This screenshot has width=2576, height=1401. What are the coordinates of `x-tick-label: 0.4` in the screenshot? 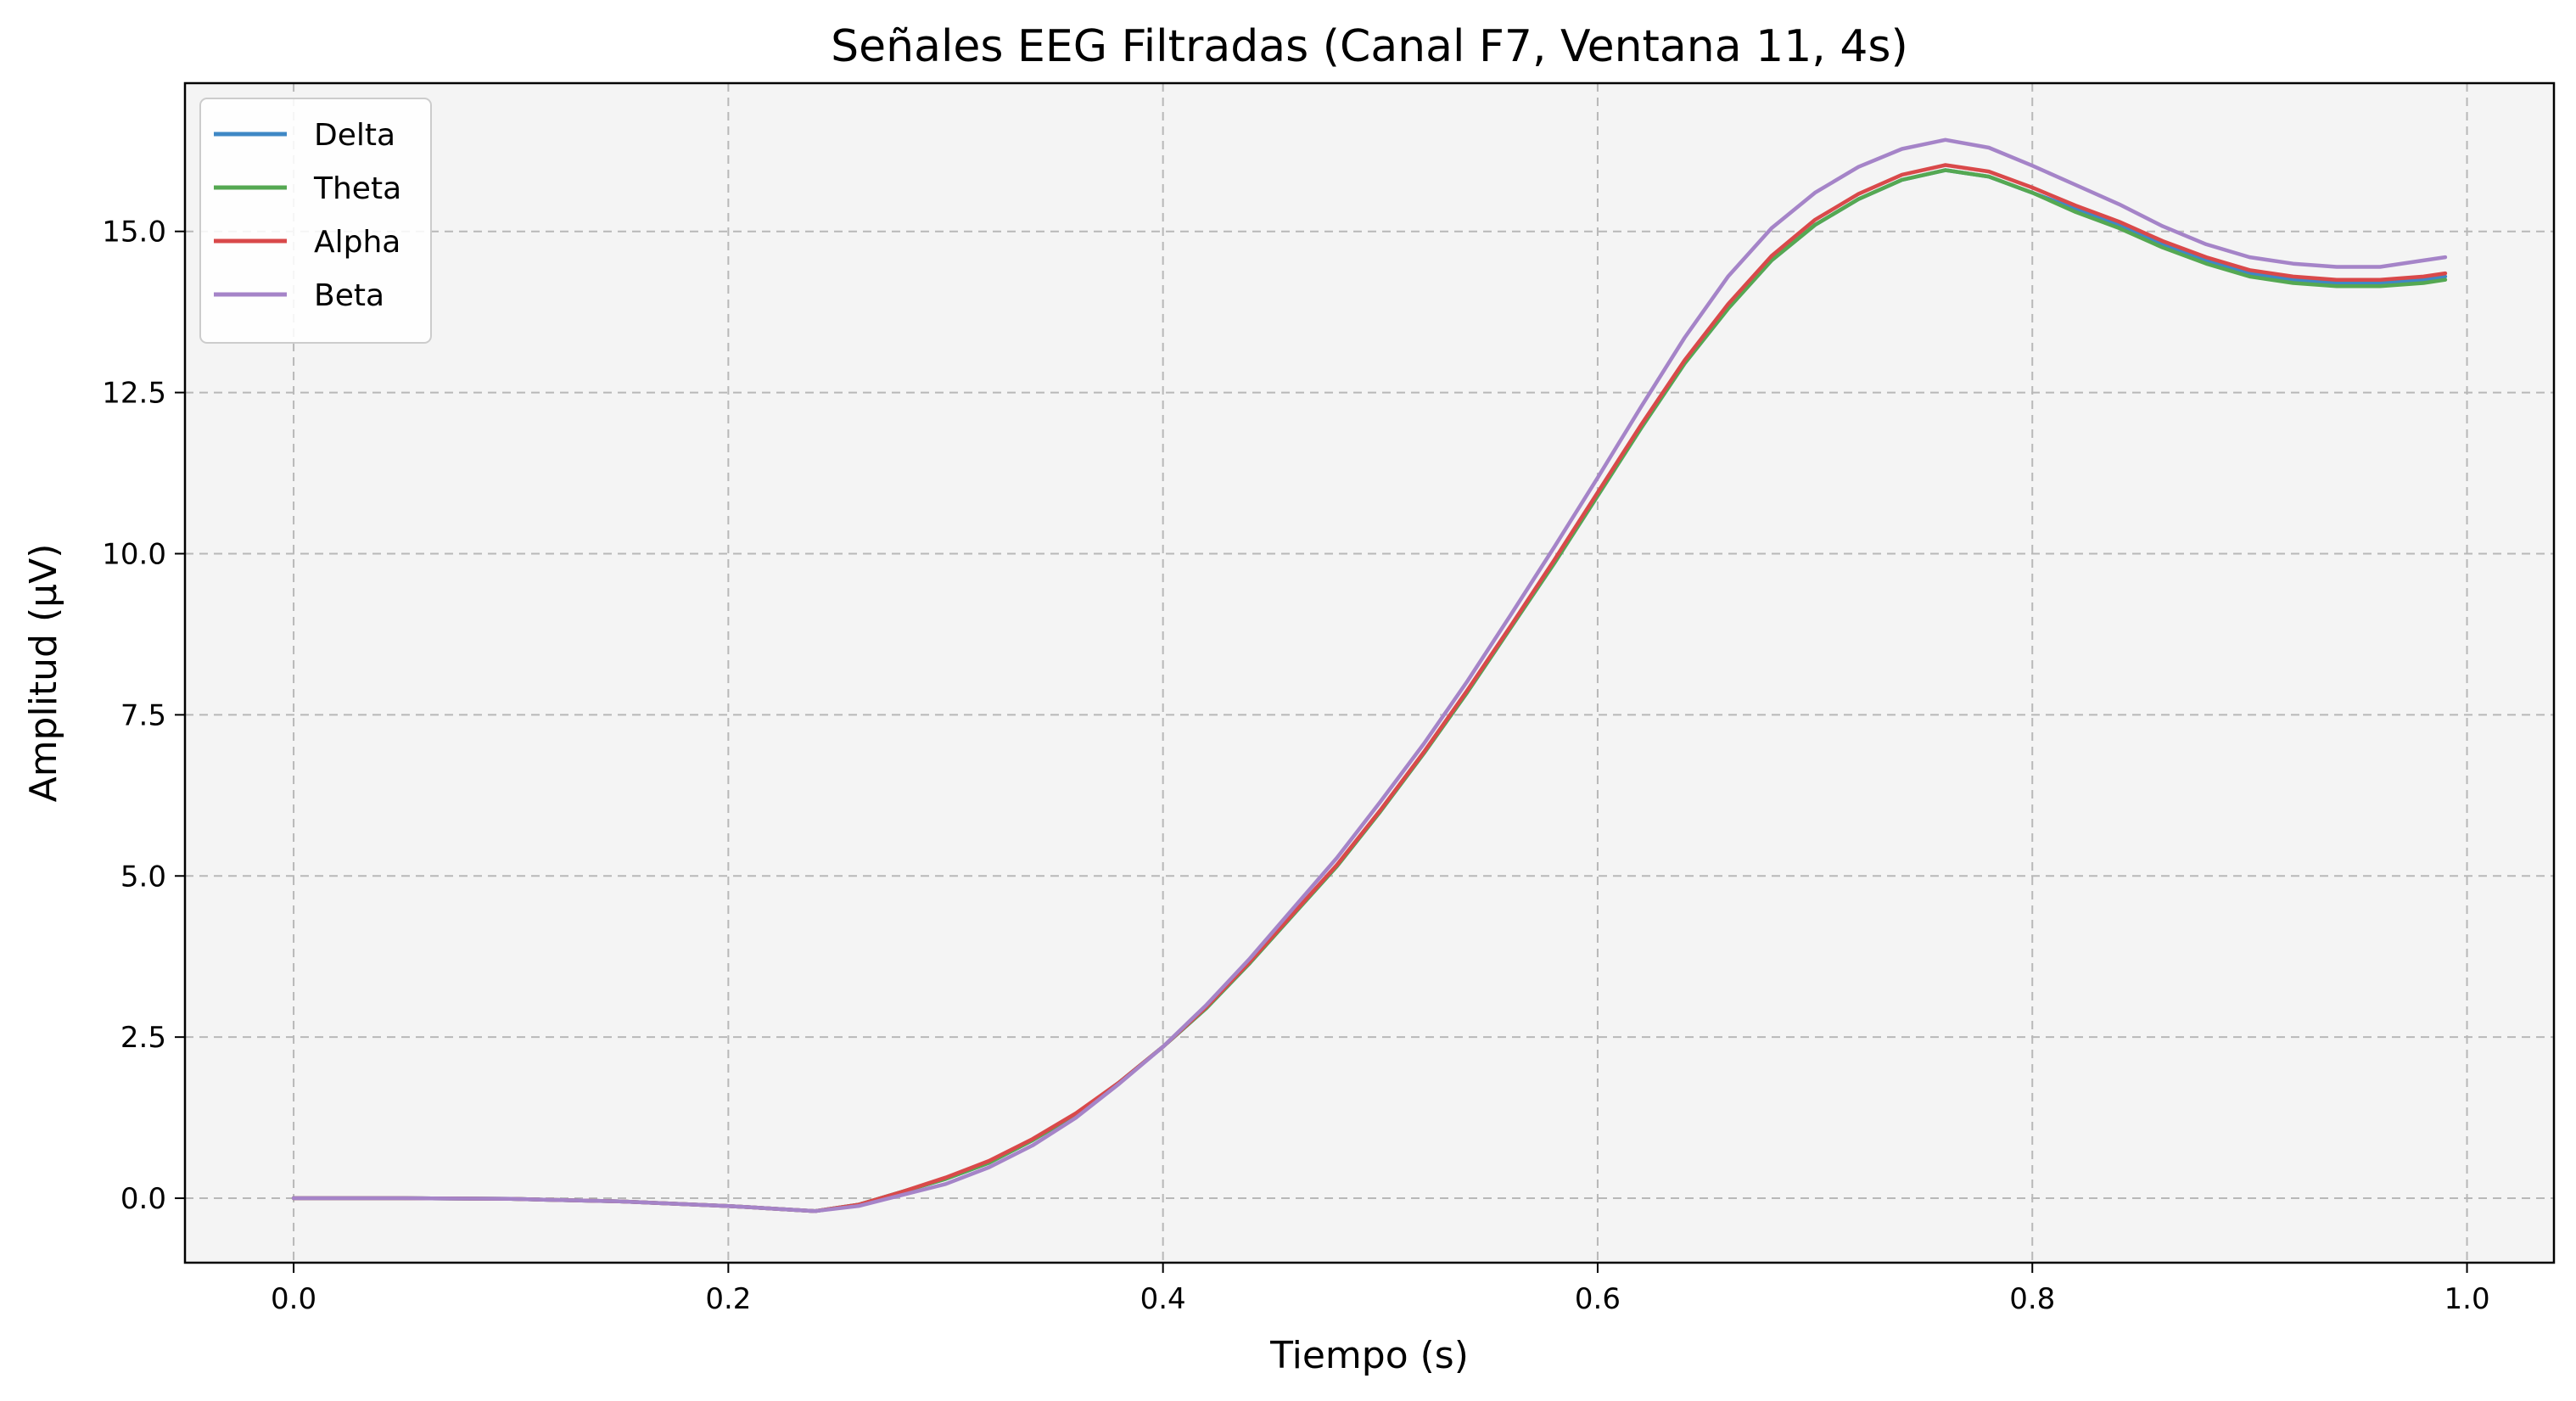 It's located at (1163, 1299).